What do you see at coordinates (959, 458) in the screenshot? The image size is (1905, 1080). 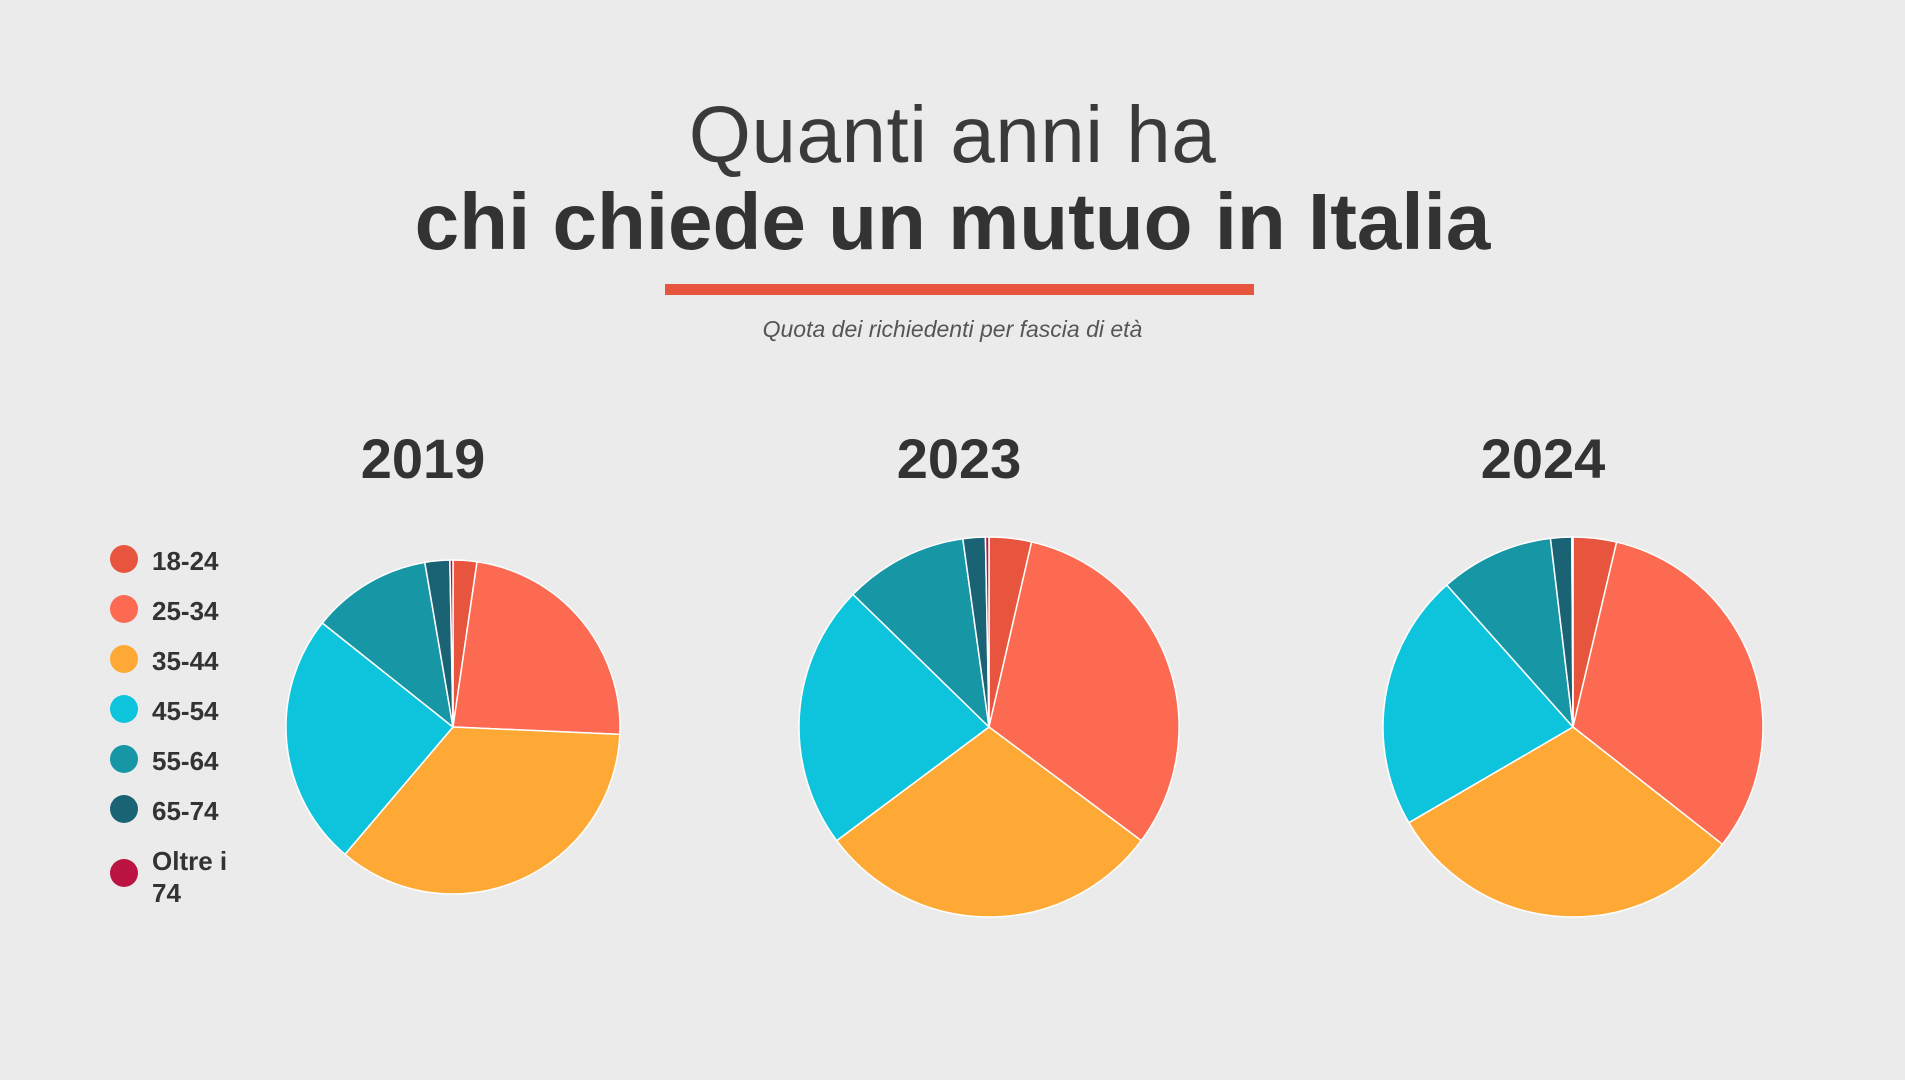 I see `pie-year-label: 2023` at bounding box center [959, 458].